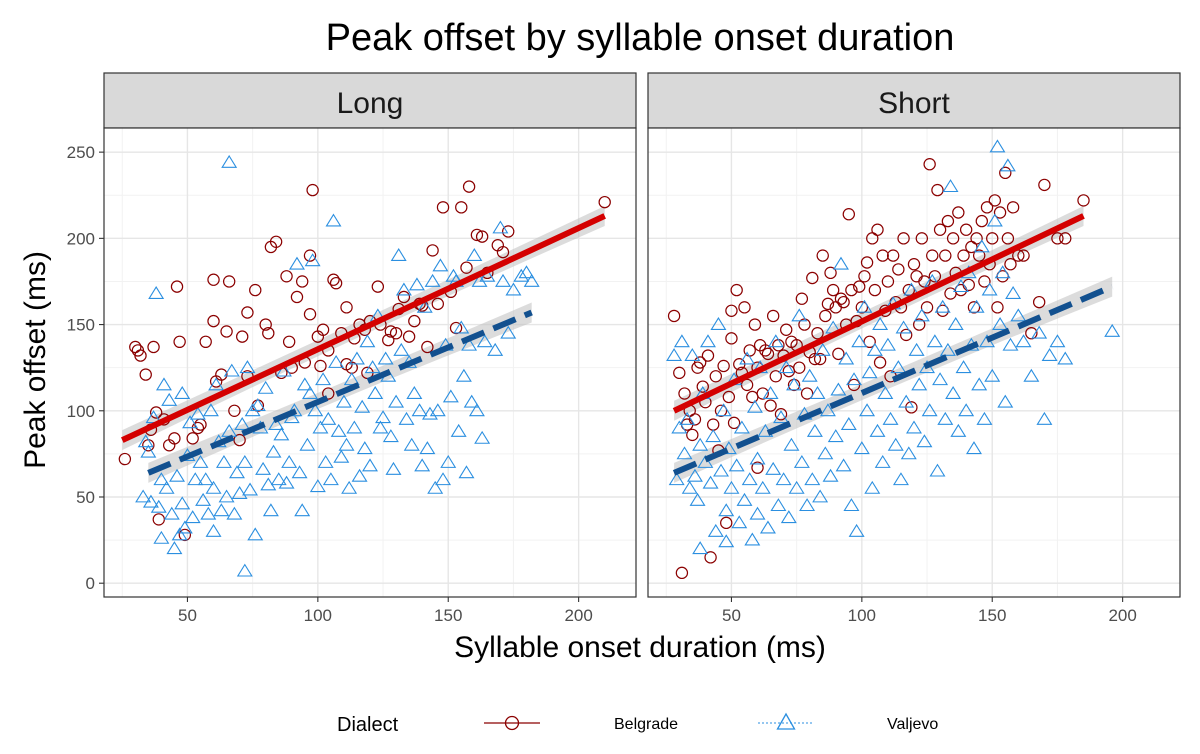  What do you see at coordinates (731, 615) in the screenshot?
I see `x-tick-label: 50` at bounding box center [731, 615].